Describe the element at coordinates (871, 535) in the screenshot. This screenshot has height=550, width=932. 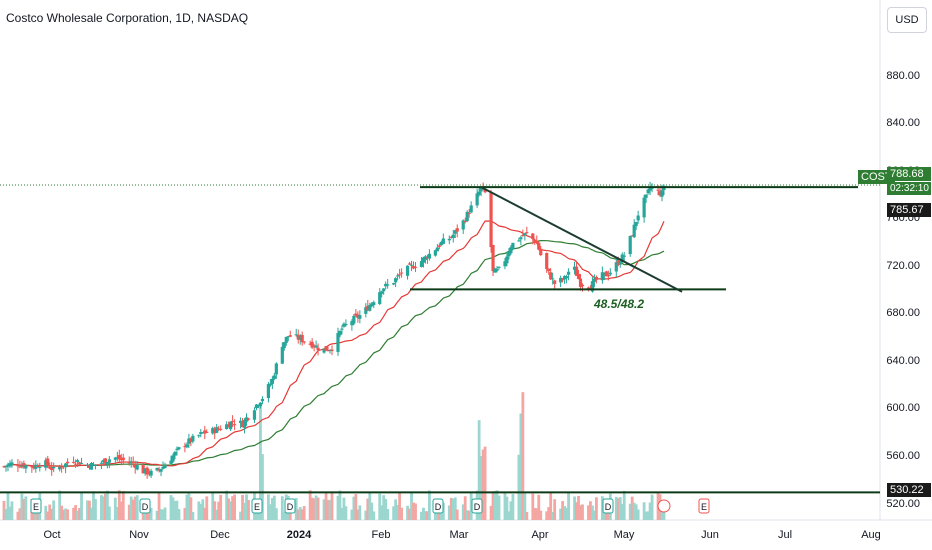
I see `x-tick-label: Aug` at that location.